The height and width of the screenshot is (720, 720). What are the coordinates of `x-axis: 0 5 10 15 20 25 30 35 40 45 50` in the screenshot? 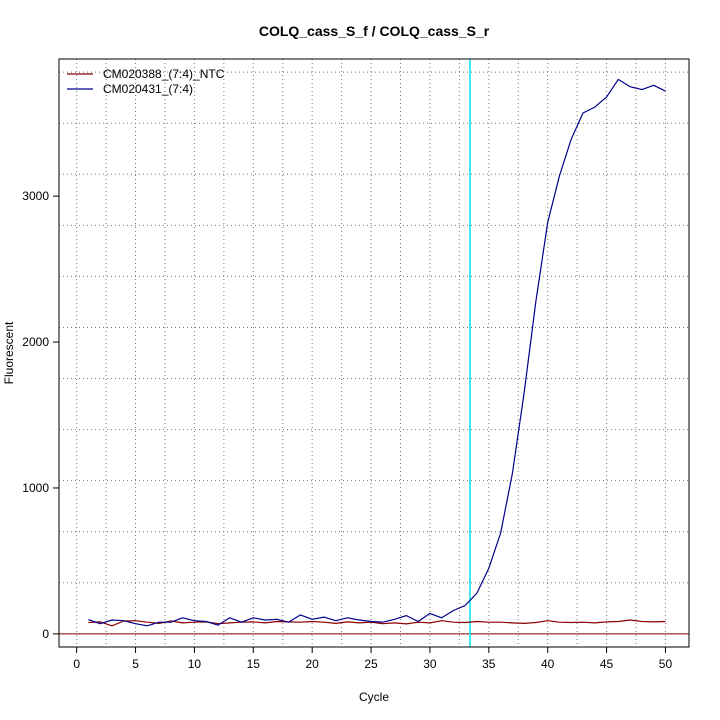 It's located at (372, 659).